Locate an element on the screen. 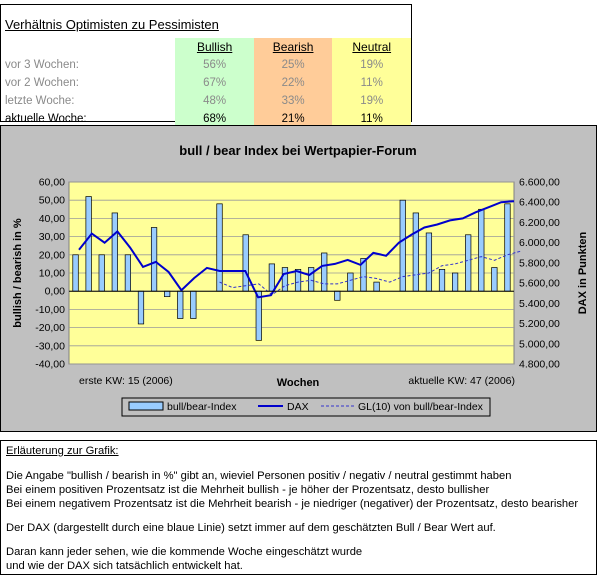 The height and width of the screenshot is (575, 597). y-tick-label: 50,00 is located at coordinates (52, 201).